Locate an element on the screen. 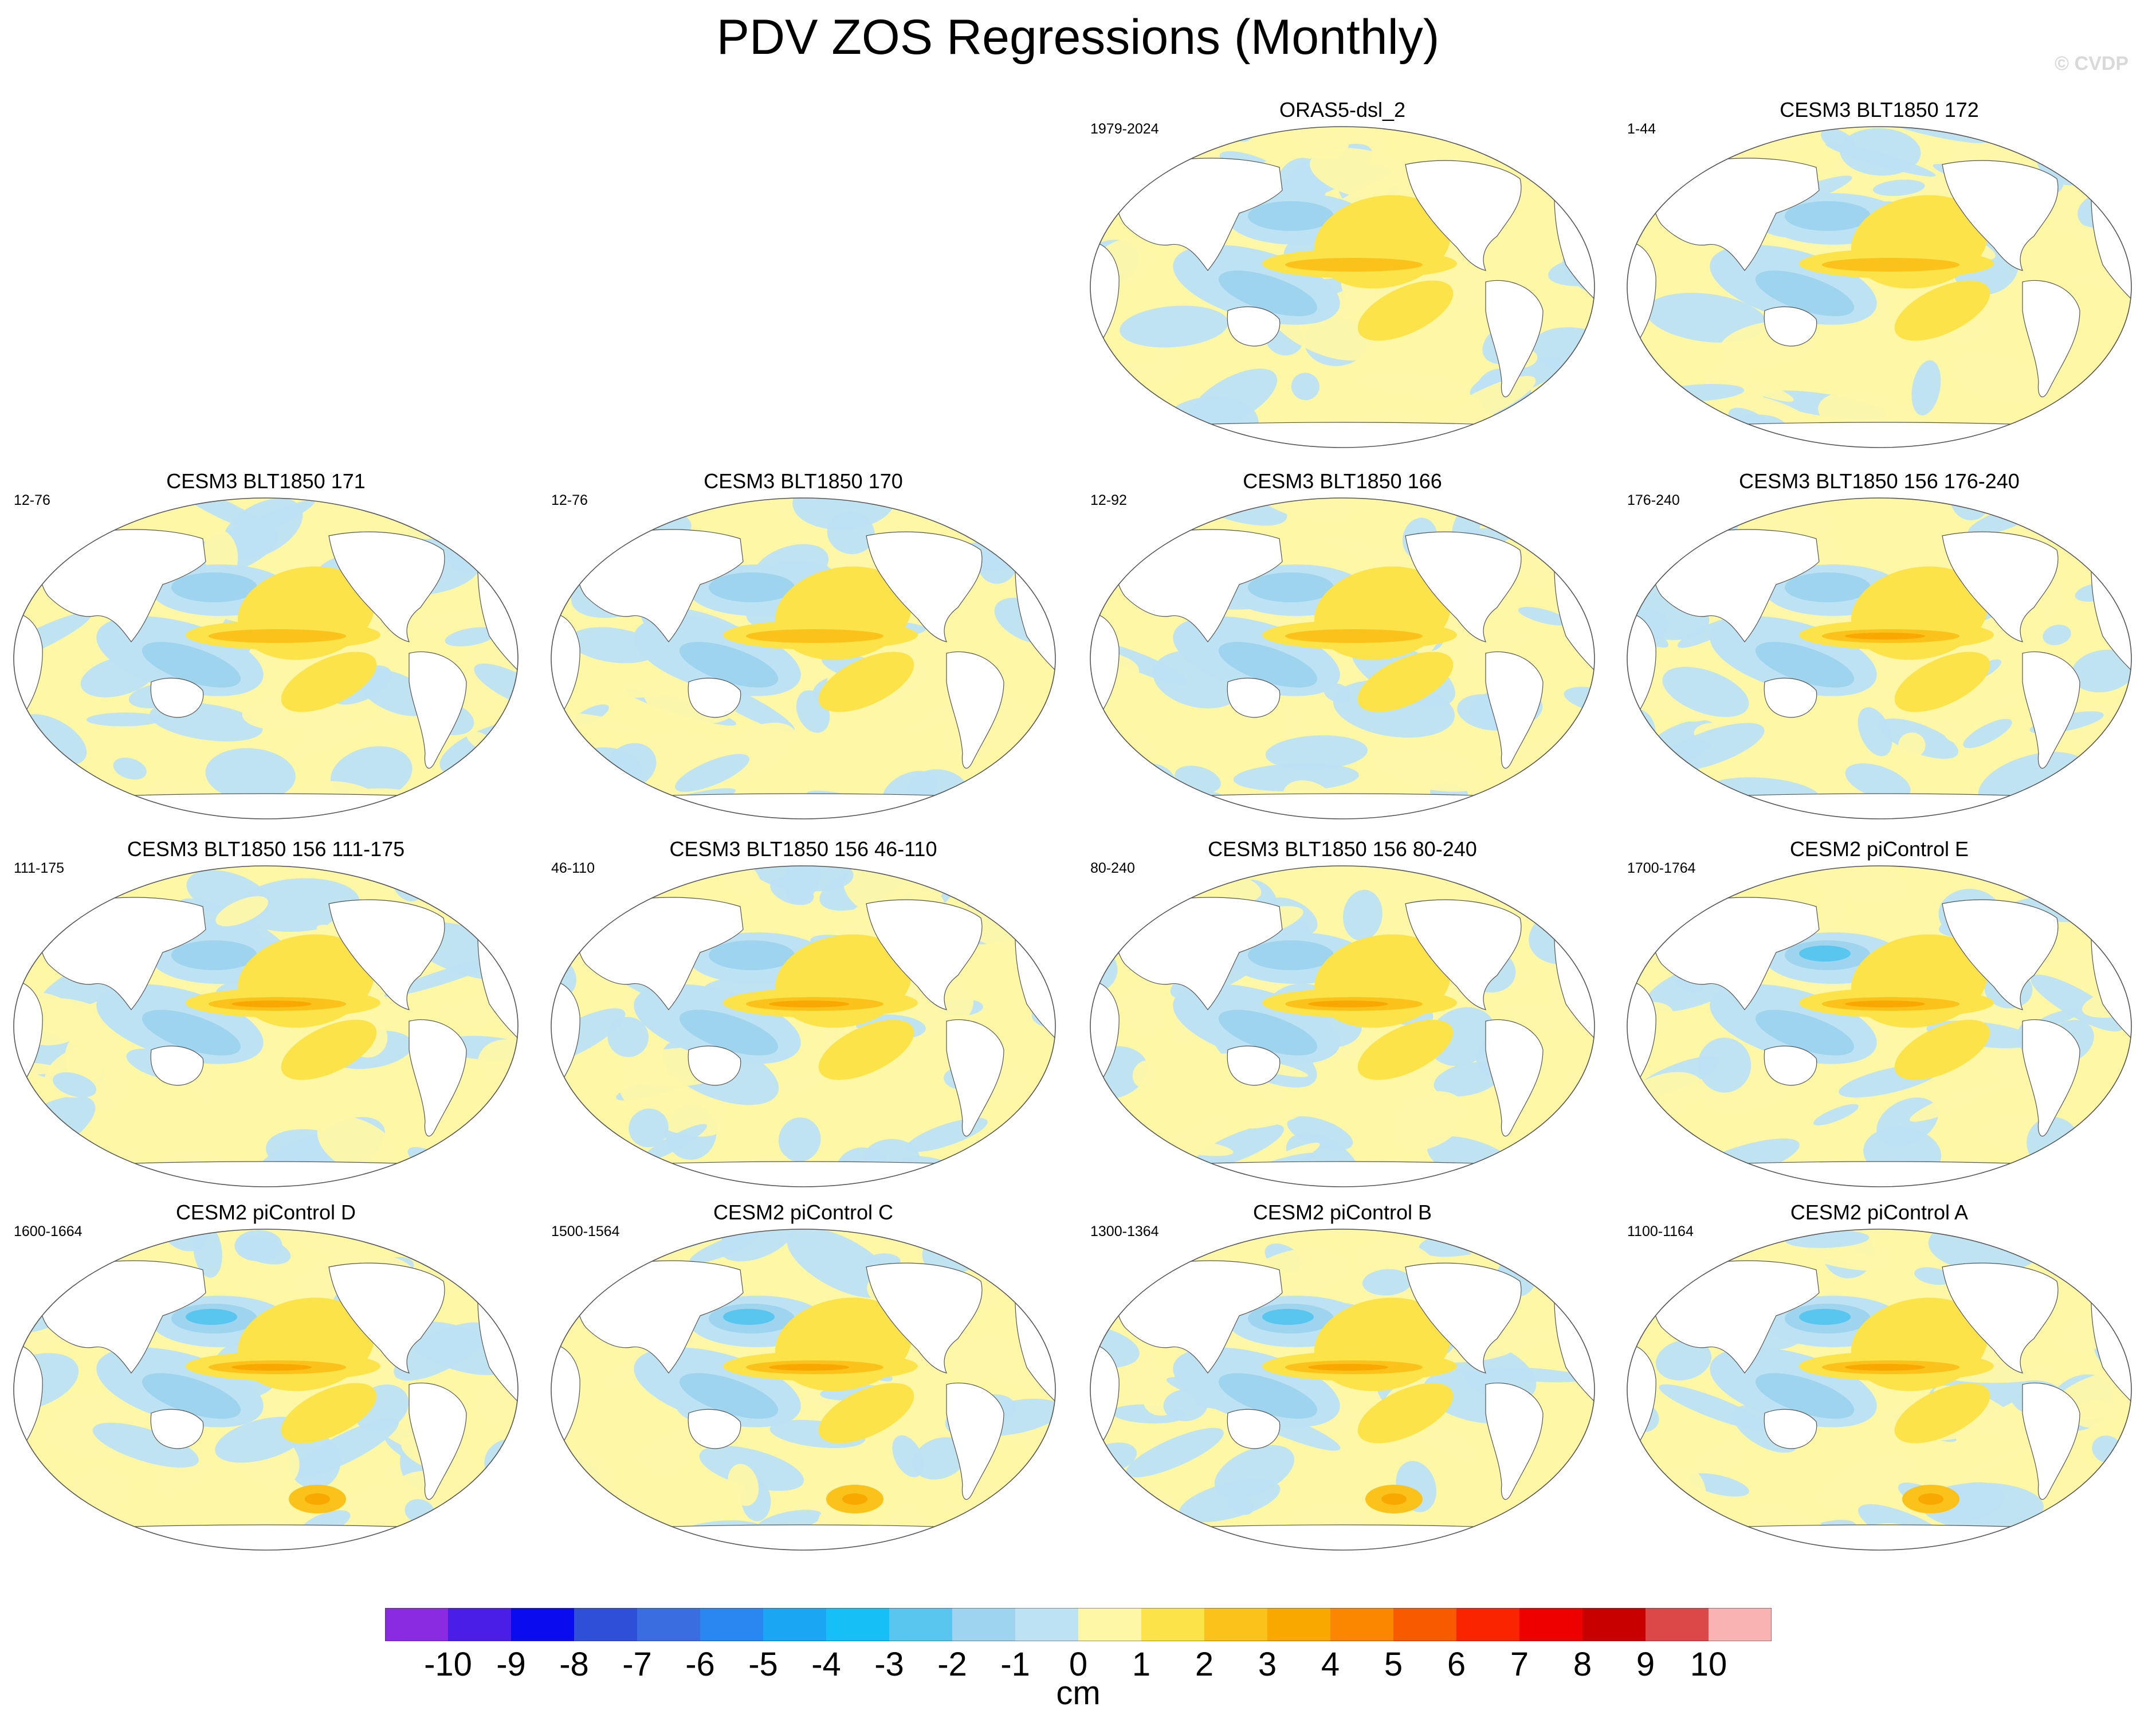 The width and height of the screenshot is (2156, 1726). map-panel: CESM3 BLT1850 170 12-76 is located at coordinates (803, 647).